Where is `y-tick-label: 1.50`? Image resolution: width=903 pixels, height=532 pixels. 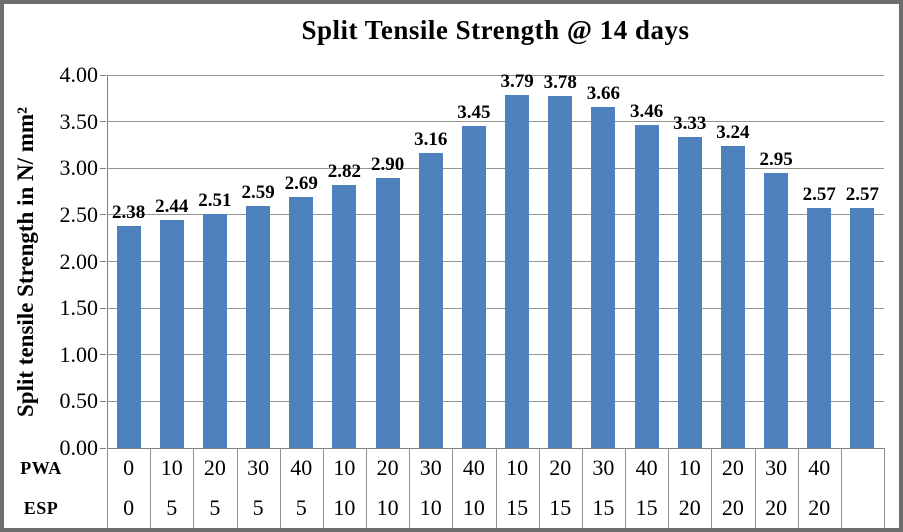 y-tick-label: 1.50 is located at coordinates (79, 308).